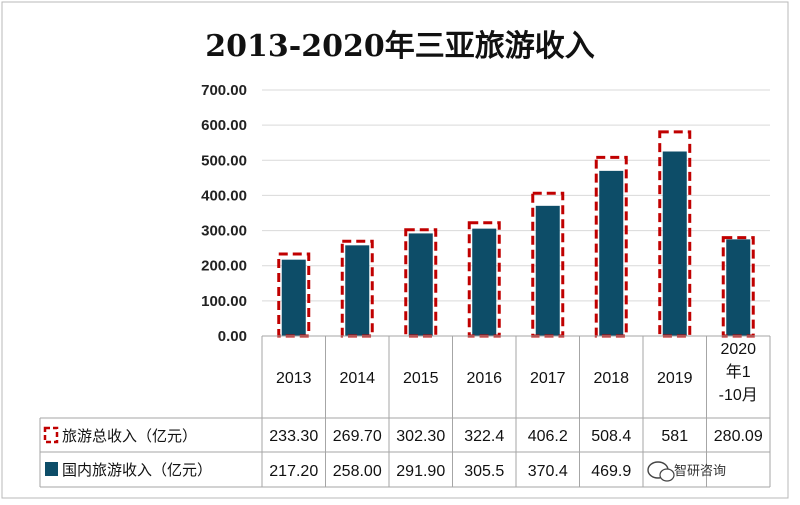 This screenshot has height=505, width=800. I want to click on category-label: 2016, so click(484, 378).